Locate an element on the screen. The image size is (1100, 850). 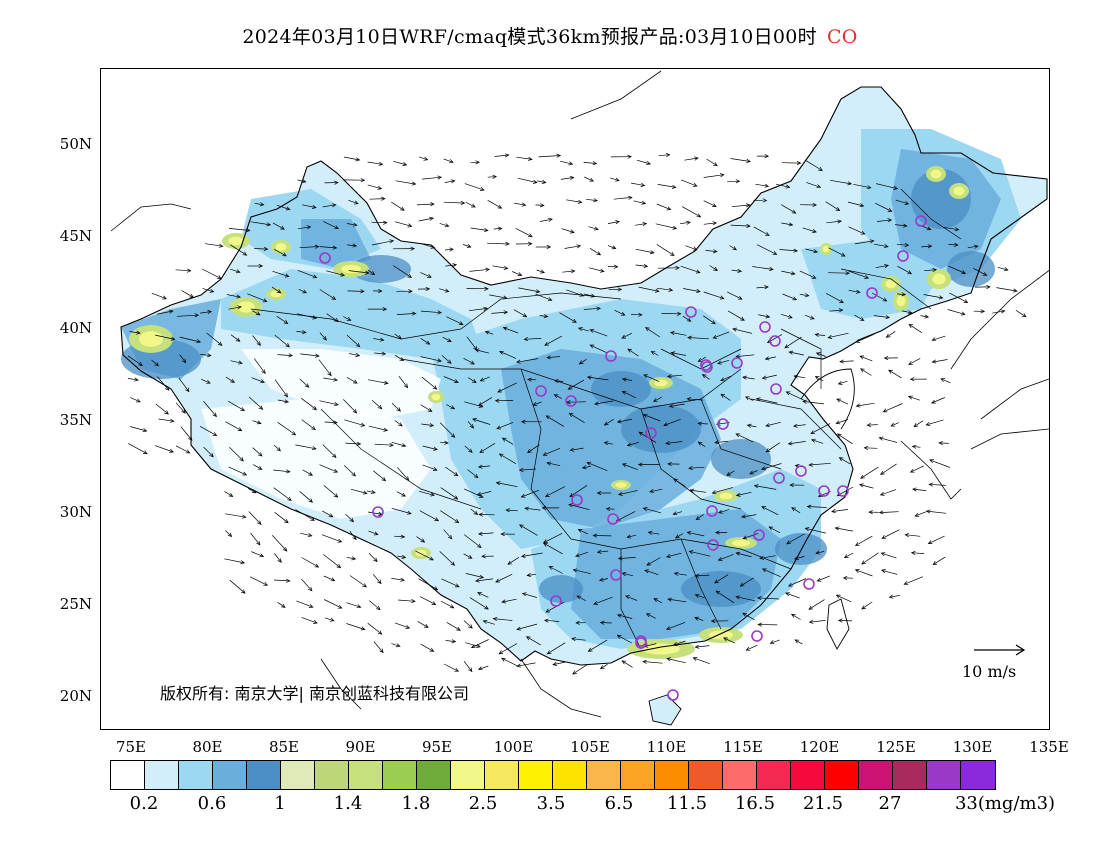
lat-label-50n: 50N is located at coordinates (75, 144).